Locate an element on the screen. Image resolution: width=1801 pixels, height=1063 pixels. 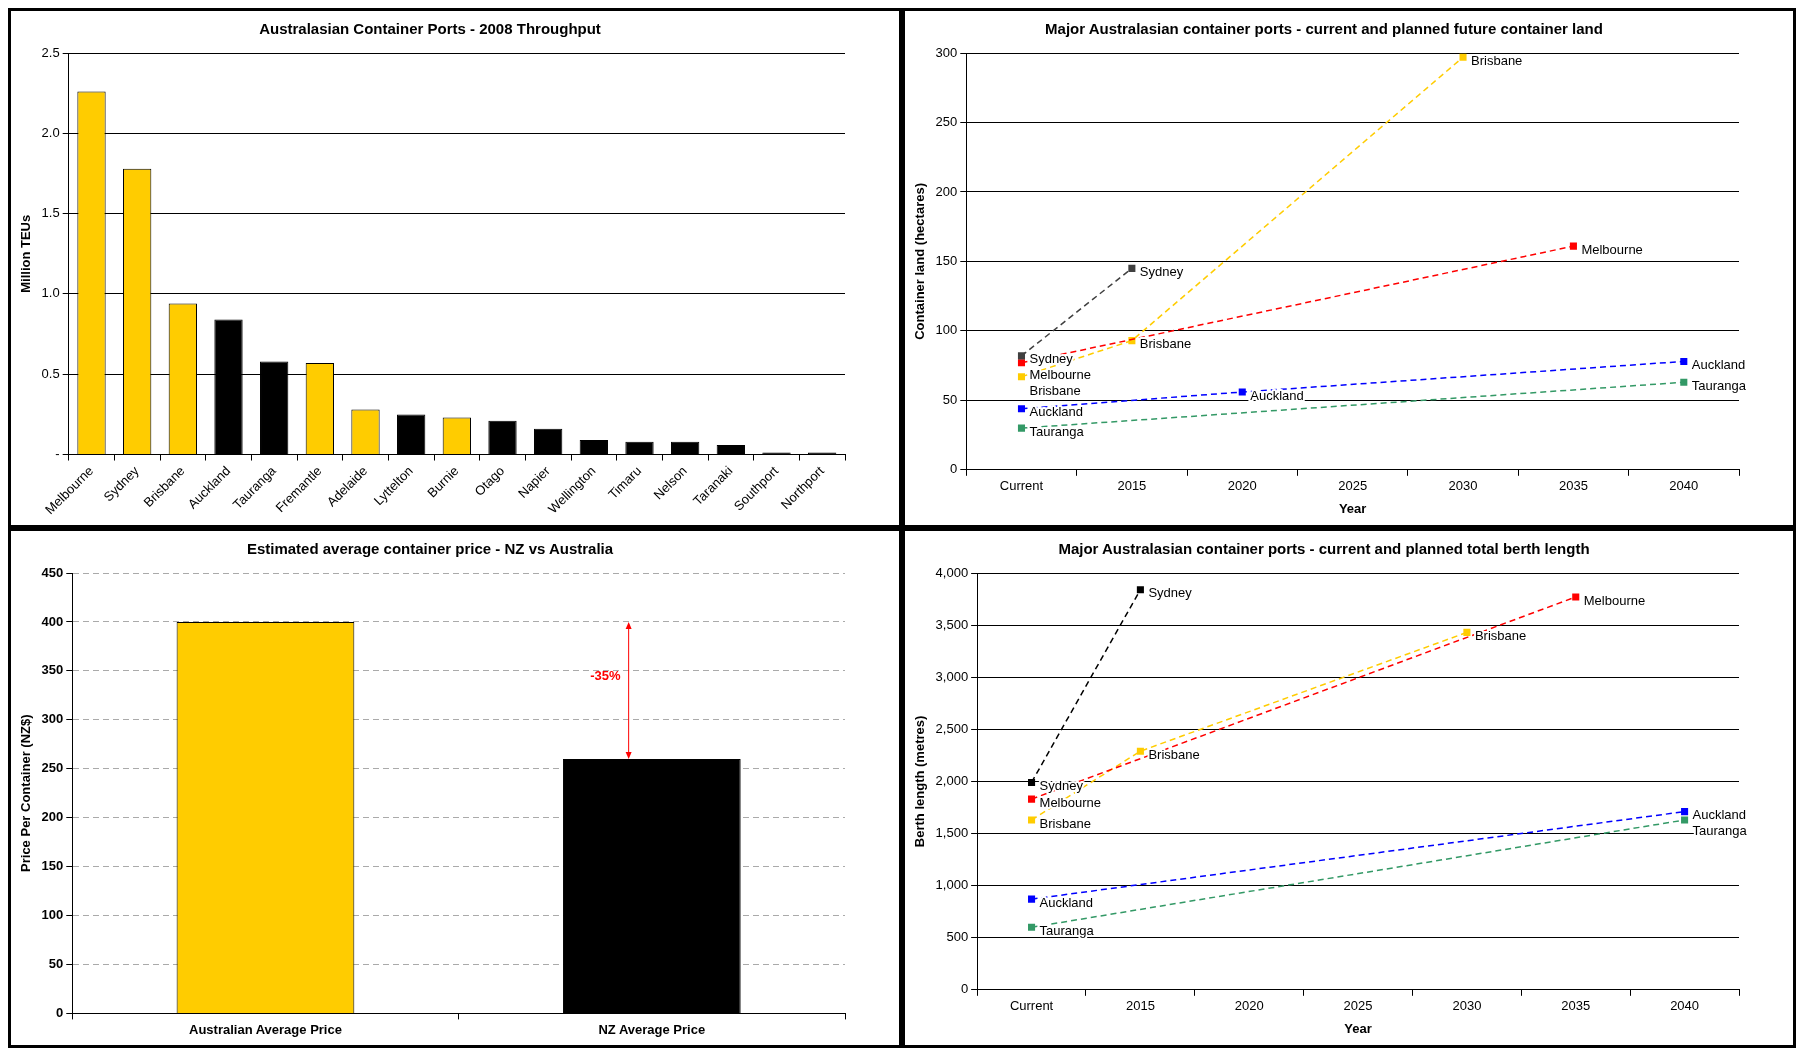
y-tick-label: 2.0 is located at coordinates (50, 132).